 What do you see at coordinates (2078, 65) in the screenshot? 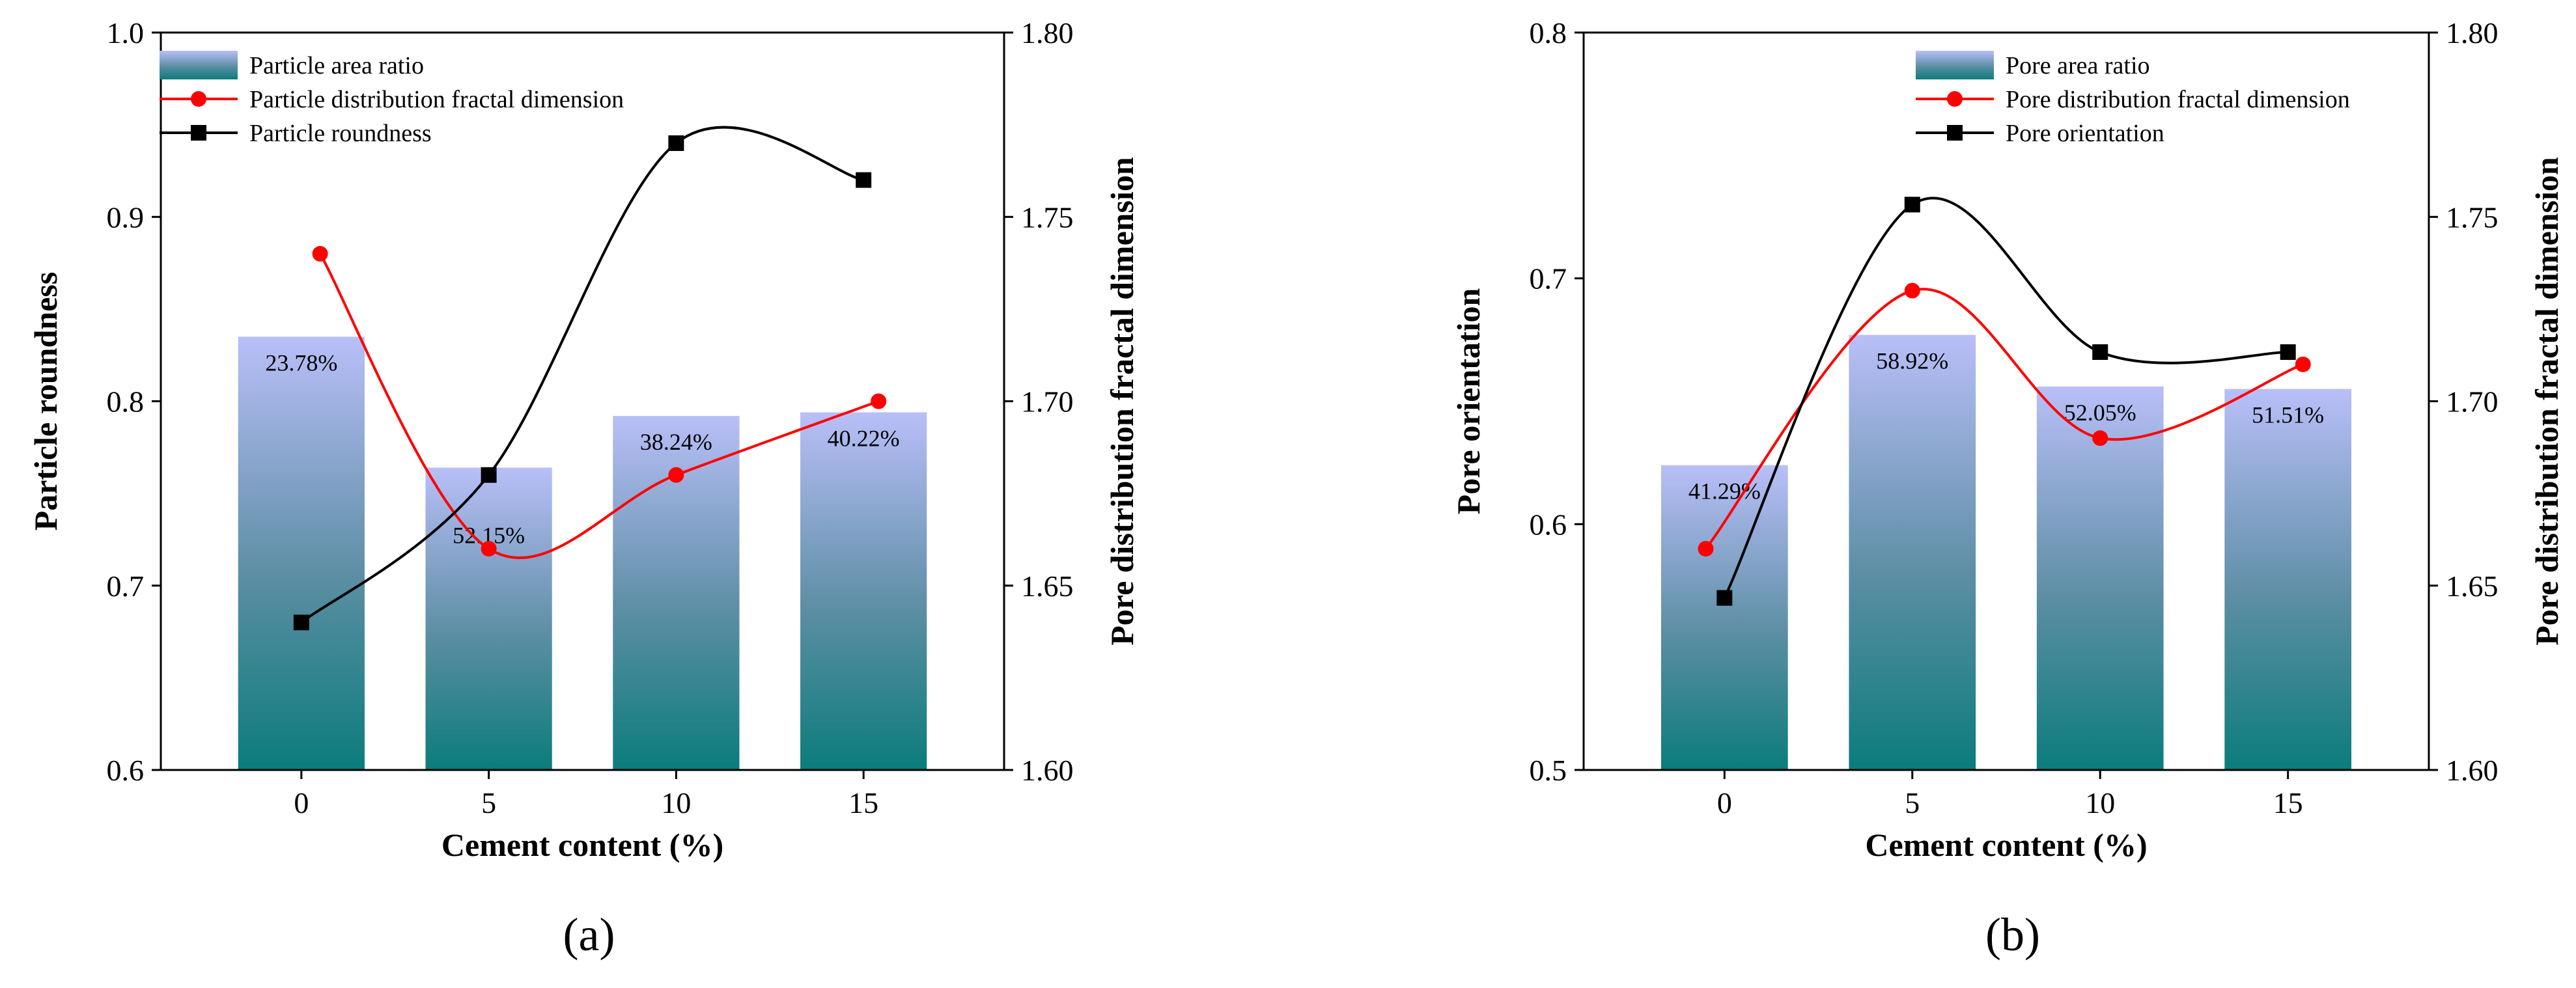
I see `legend-label: Pore area ratio` at bounding box center [2078, 65].